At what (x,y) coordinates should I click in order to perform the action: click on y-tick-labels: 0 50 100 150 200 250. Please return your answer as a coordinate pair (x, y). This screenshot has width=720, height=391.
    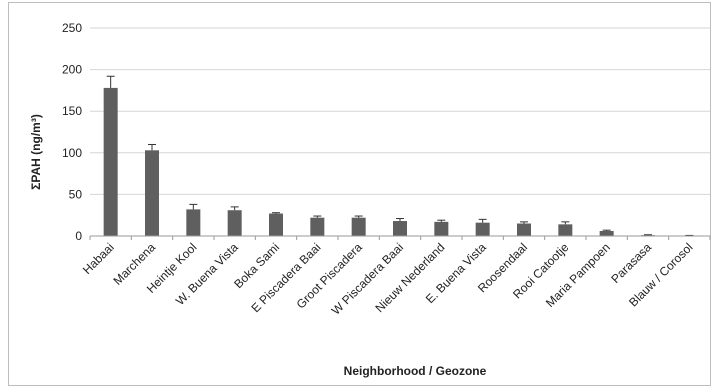
    Looking at the image, I should click on (72, 132).